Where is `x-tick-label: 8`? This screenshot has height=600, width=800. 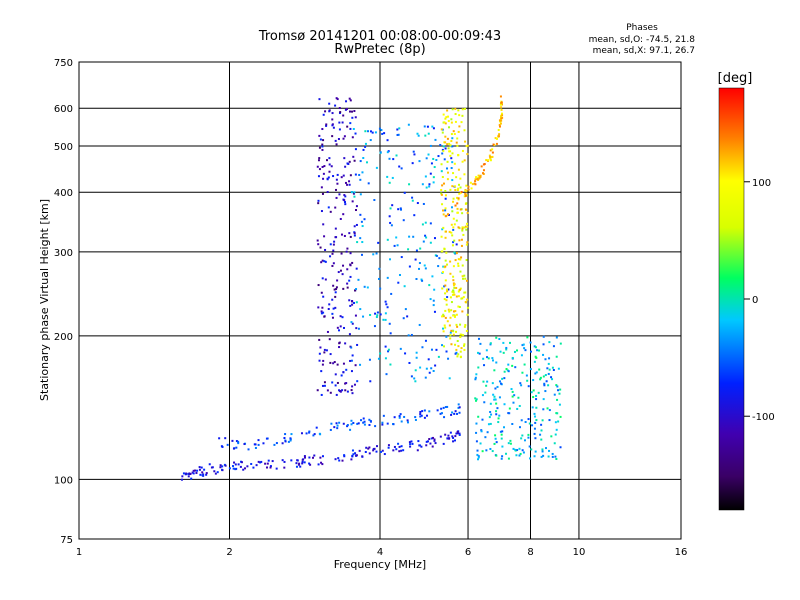
x-tick-label: 8 is located at coordinates (530, 552).